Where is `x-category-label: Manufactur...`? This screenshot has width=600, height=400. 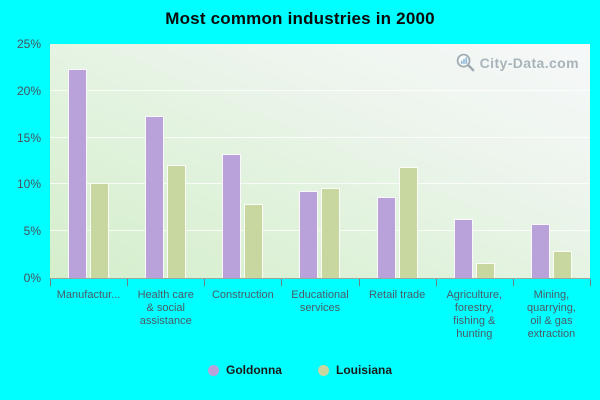
x-category-label: Manufactur... is located at coordinates (88, 295).